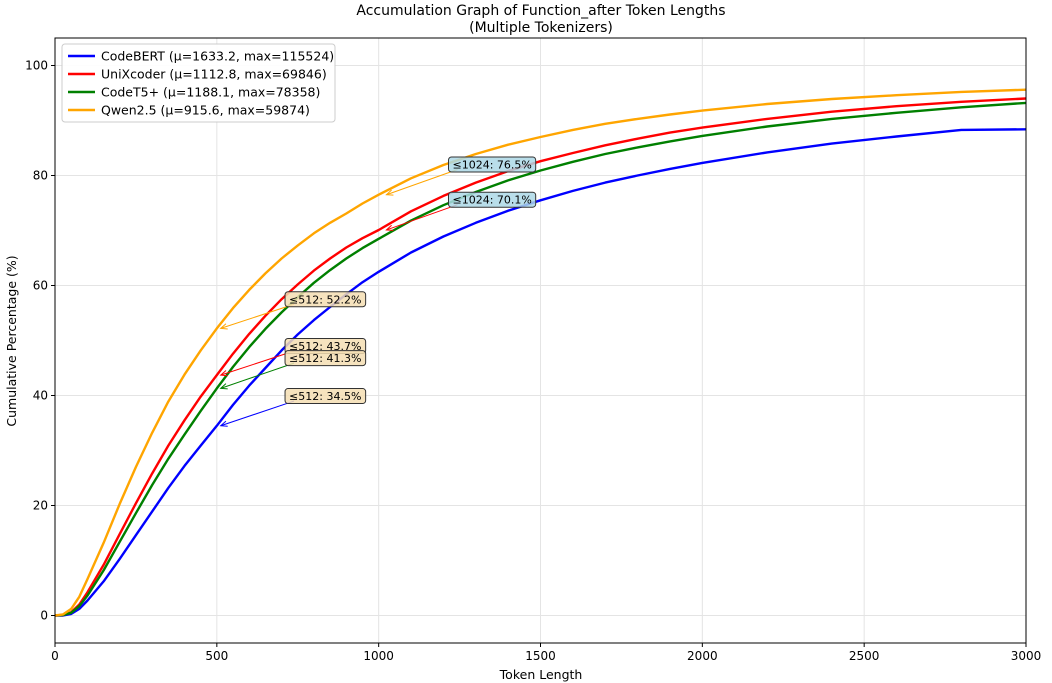 Image resolution: width=1052 pixels, height=683 pixels. What do you see at coordinates (541, 28) in the screenshot?
I see `chart-subtitle: (Multiple Tokenizers)` at bounding box center [541, 28].